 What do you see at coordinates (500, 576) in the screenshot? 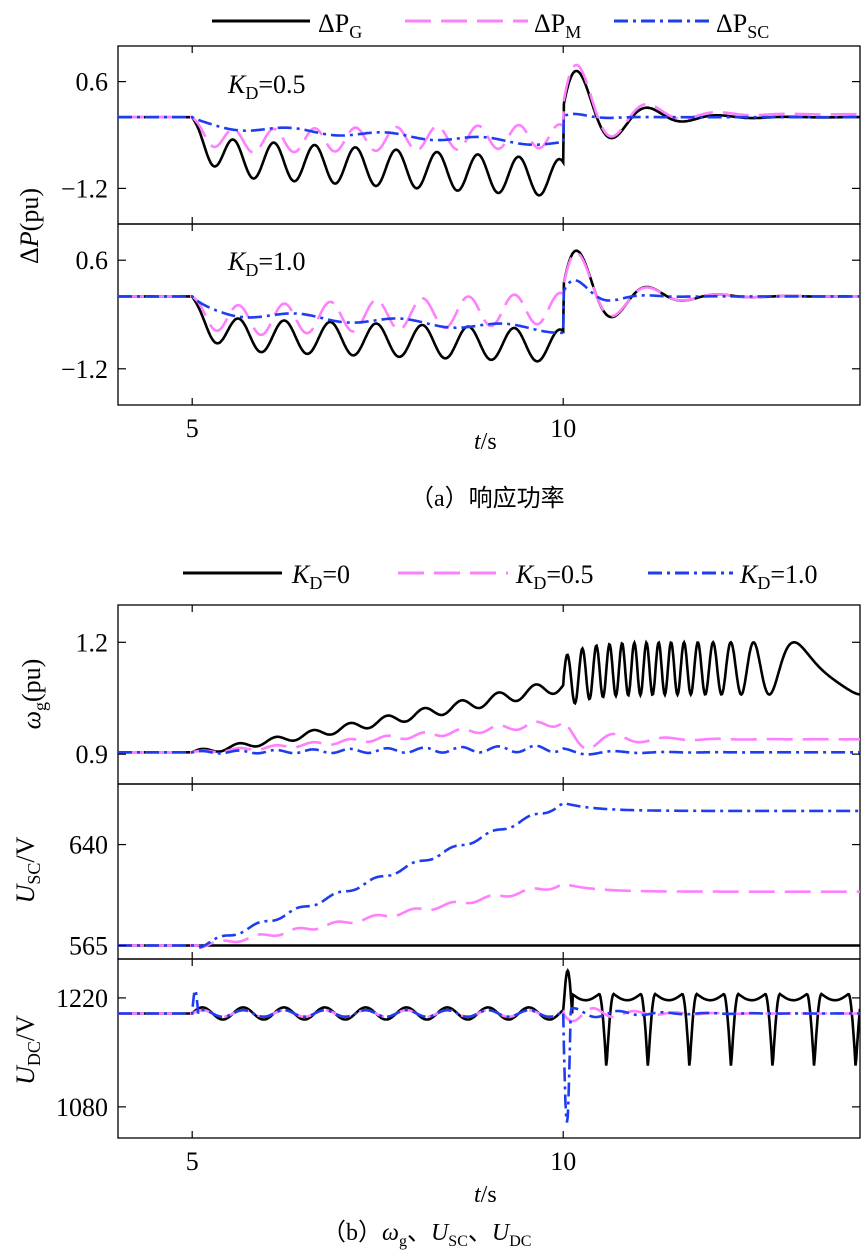
I see `legend-b: KD=0 KD=0.5 KD=1.0` at bounding box center [500, 576].